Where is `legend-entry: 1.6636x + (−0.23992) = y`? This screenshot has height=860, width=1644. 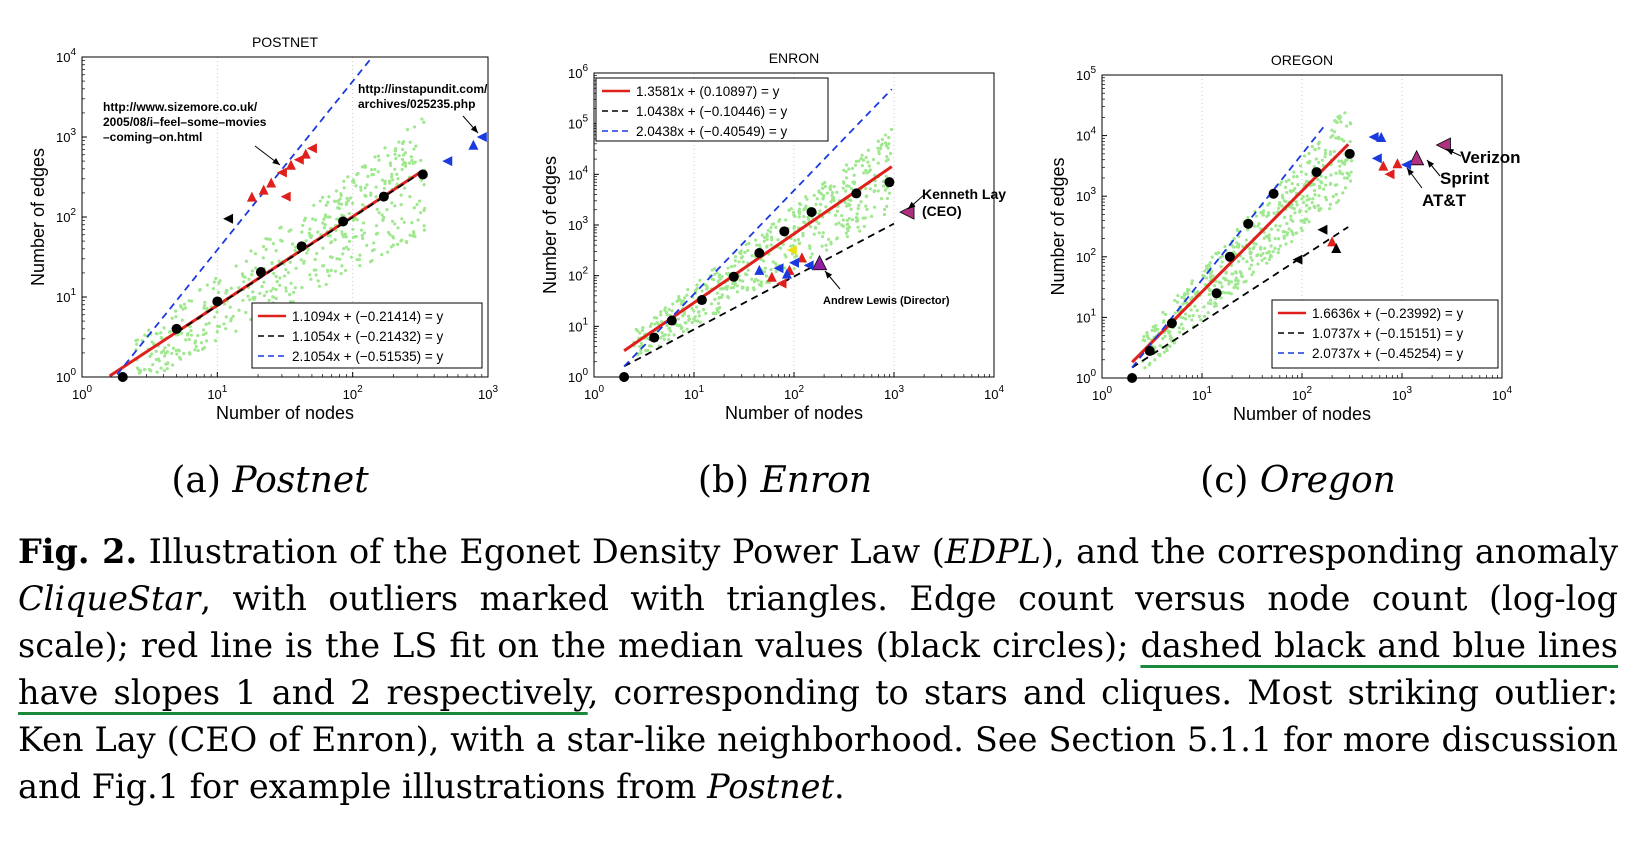 legend-entry: 1.6636x + (−0.23992) = y is located at coordinates (1387, 313).